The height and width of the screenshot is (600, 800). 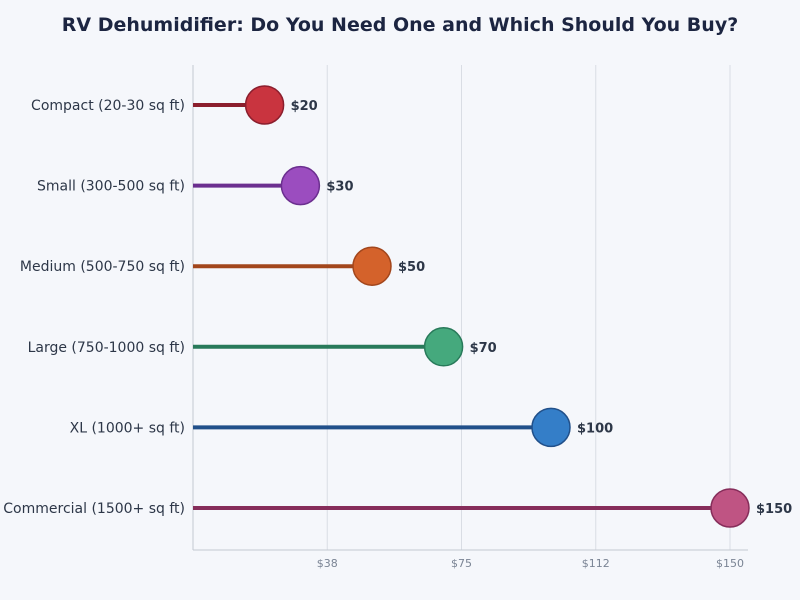 What do you see at coordinates (730, 563) in the screenshot?
I see `x-tick-label-3: $150` at bounding box center [730, 563].